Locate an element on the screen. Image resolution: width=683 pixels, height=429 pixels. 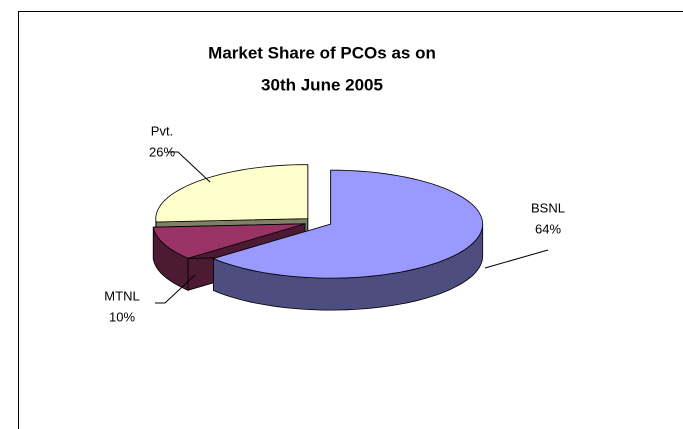
slice-label: BSNL is located at coordinates (548, 207).